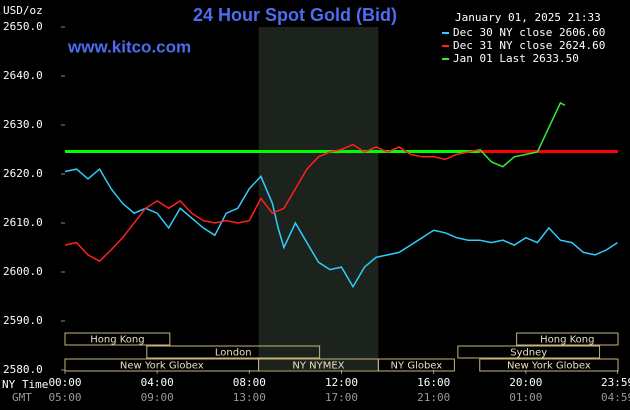 This screenshot has height=410, width=630. I want to click on x-tick-label: 12:00, so click(341, 382).